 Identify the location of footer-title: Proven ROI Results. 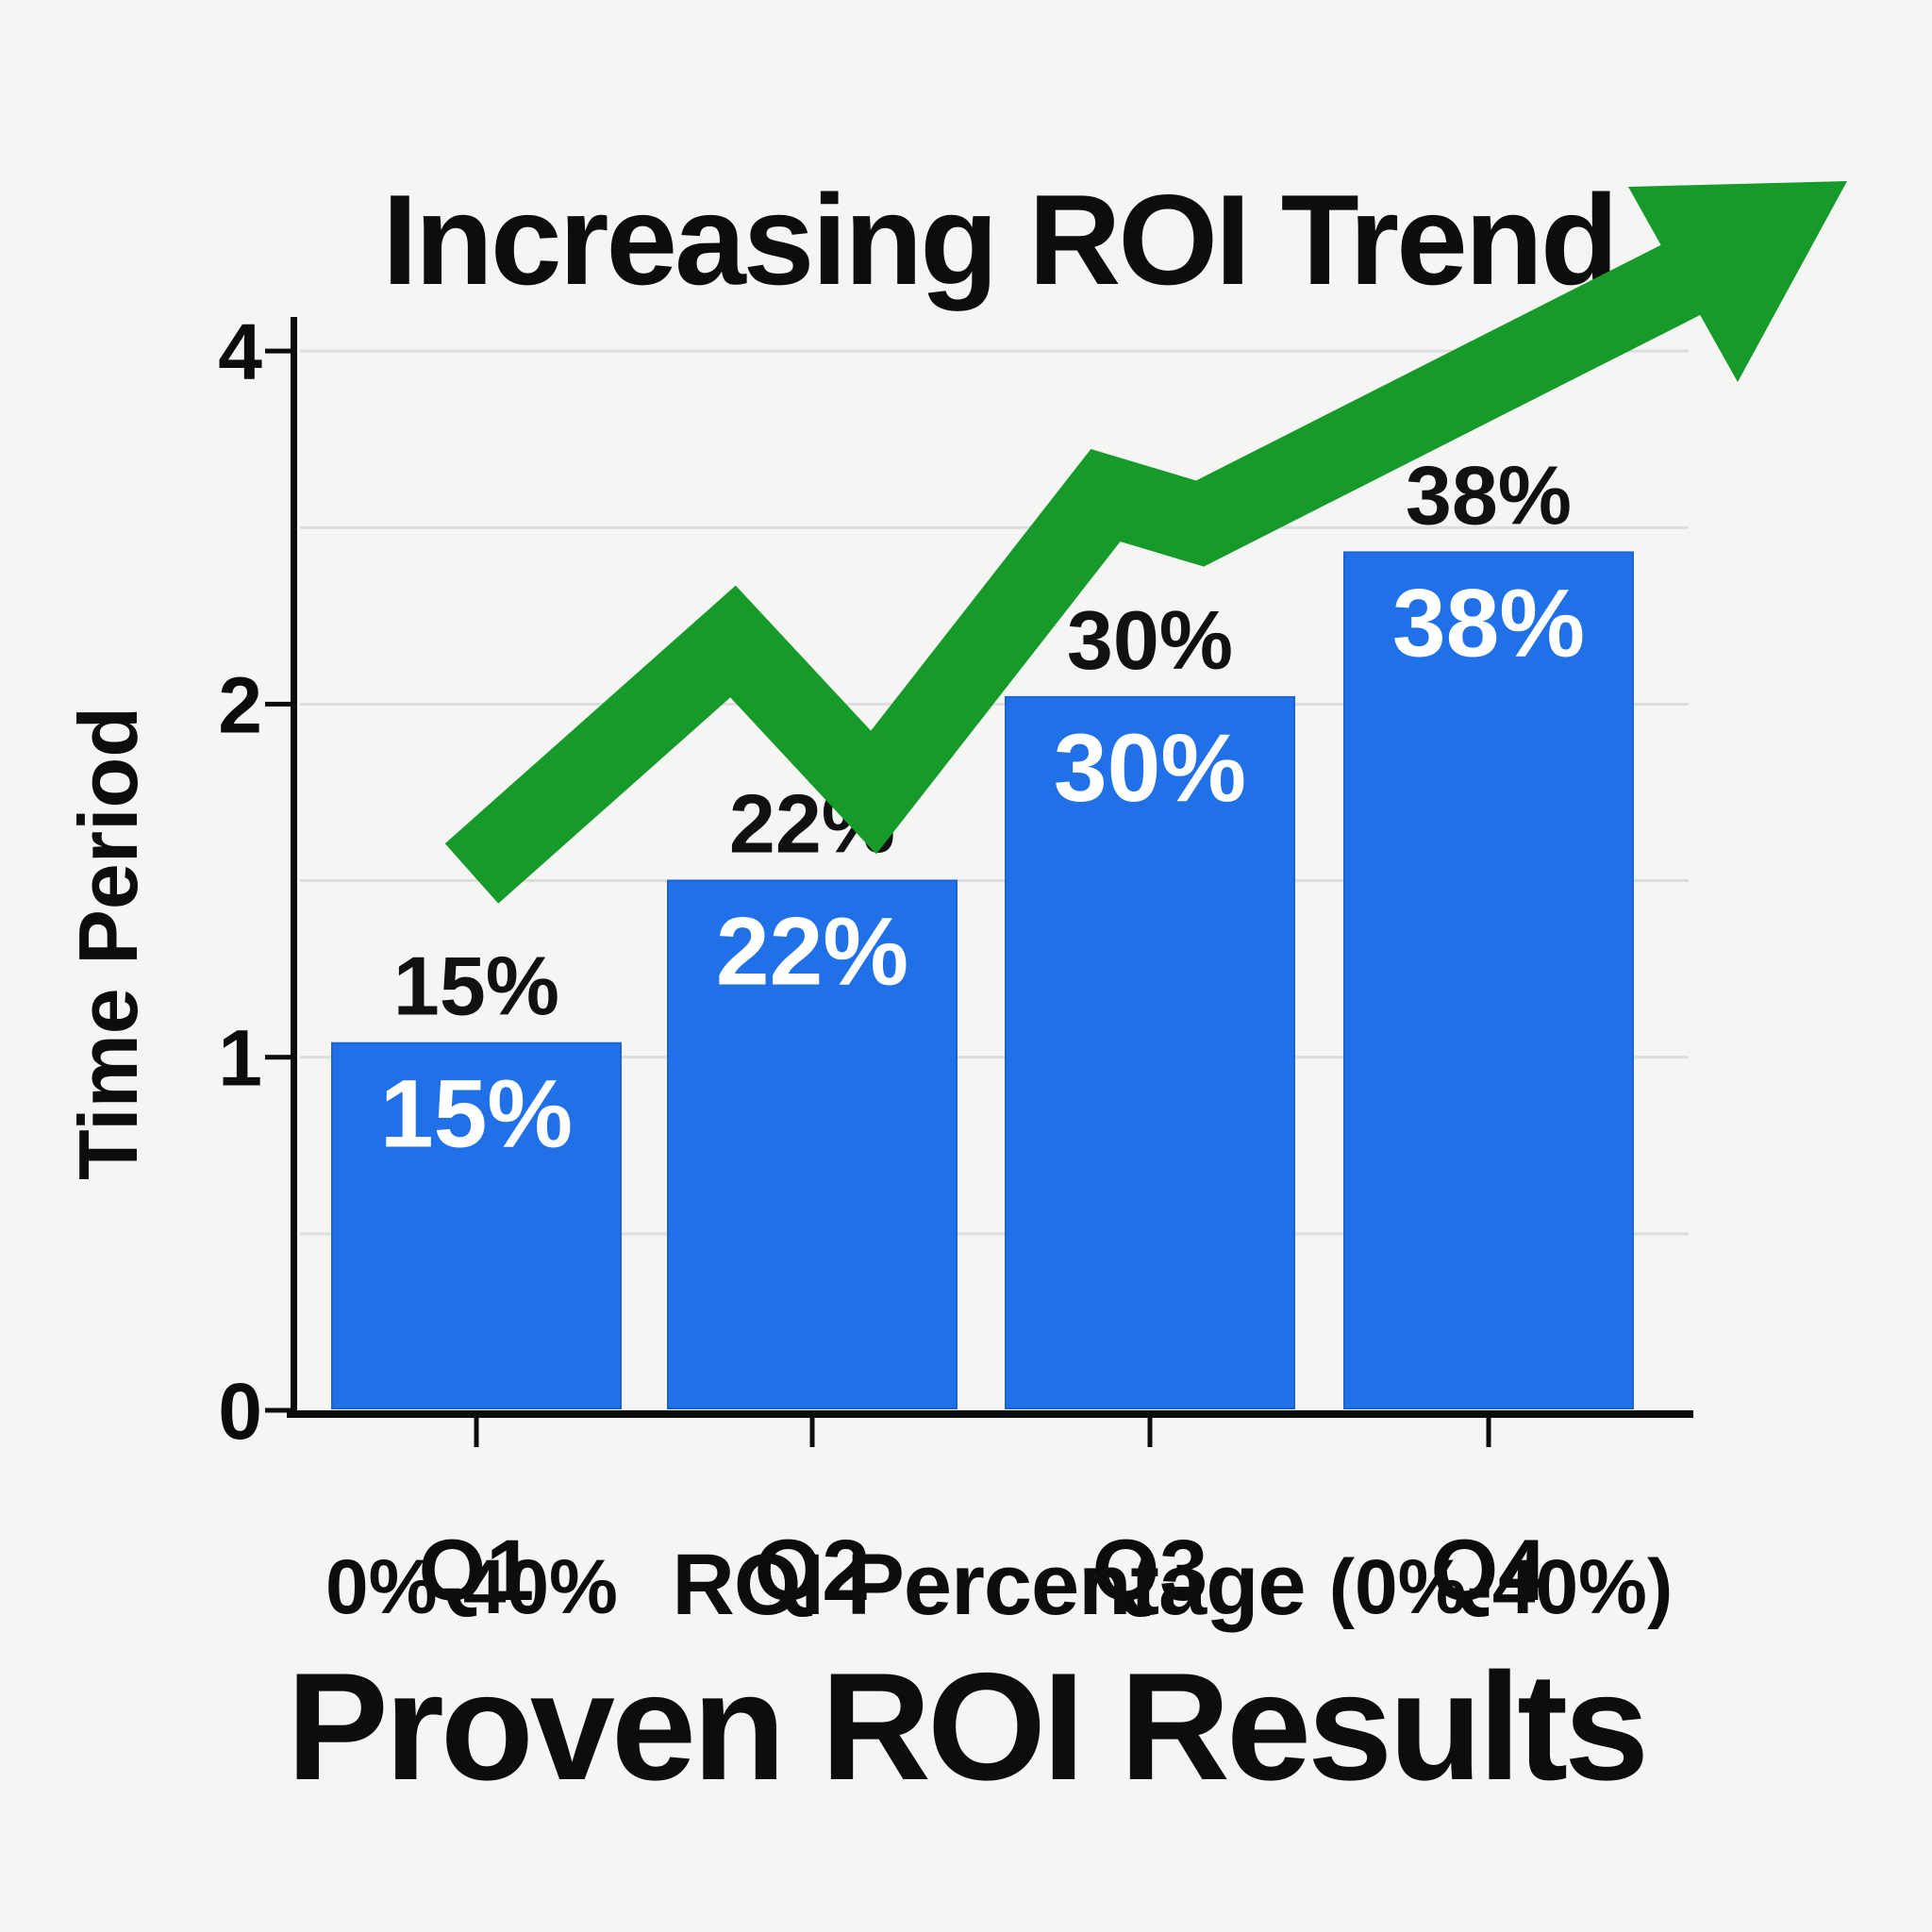
(967, 1726).